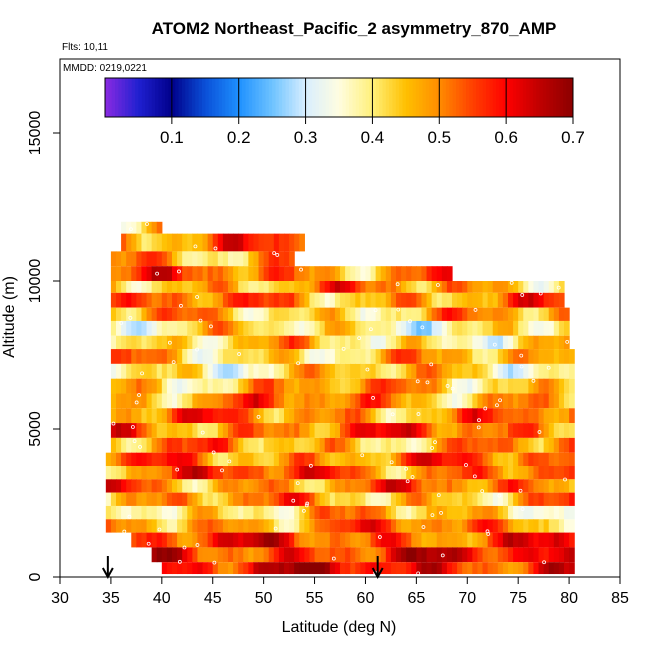  I want to click on colorbar-tick-label: 0.3, so click(306, 137).